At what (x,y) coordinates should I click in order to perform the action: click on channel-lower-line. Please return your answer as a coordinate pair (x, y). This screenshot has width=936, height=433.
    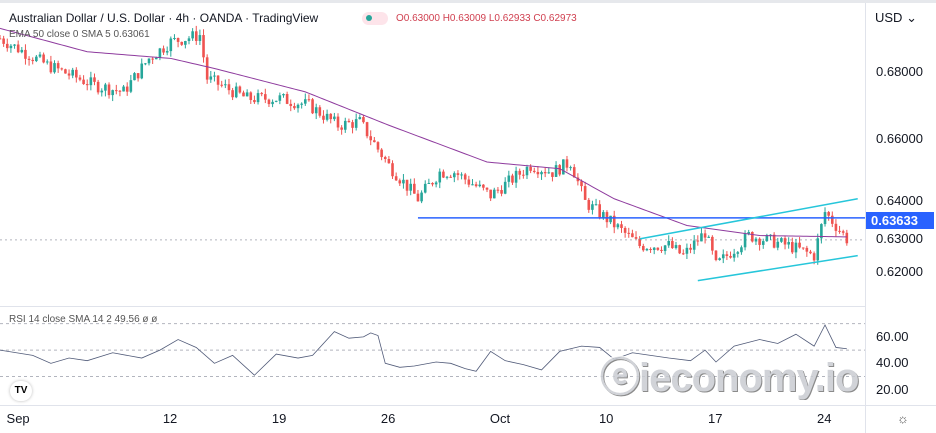
    Looking at the image, I should click on (777, 268).